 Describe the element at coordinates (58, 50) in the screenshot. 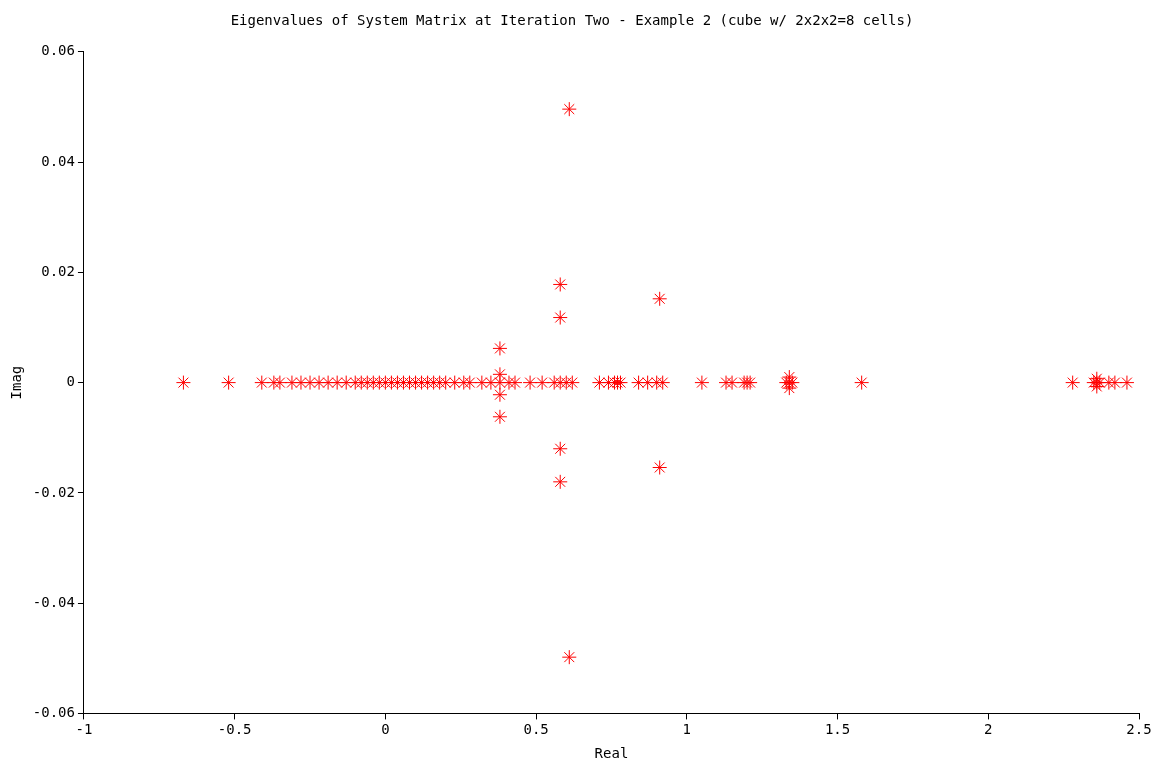

I see `y-tick-label: 0.06` at that location.